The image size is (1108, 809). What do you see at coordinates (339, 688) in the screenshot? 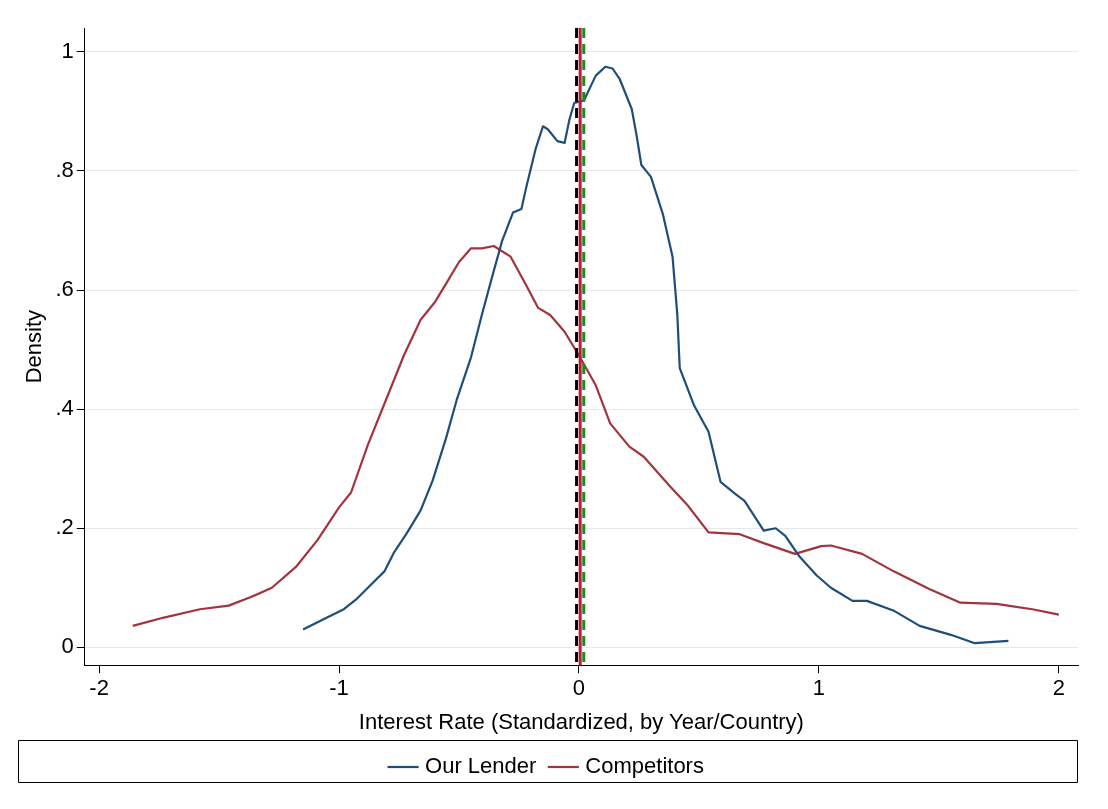
I see `x-tick-label: -1` at bounding box center [339, 688].